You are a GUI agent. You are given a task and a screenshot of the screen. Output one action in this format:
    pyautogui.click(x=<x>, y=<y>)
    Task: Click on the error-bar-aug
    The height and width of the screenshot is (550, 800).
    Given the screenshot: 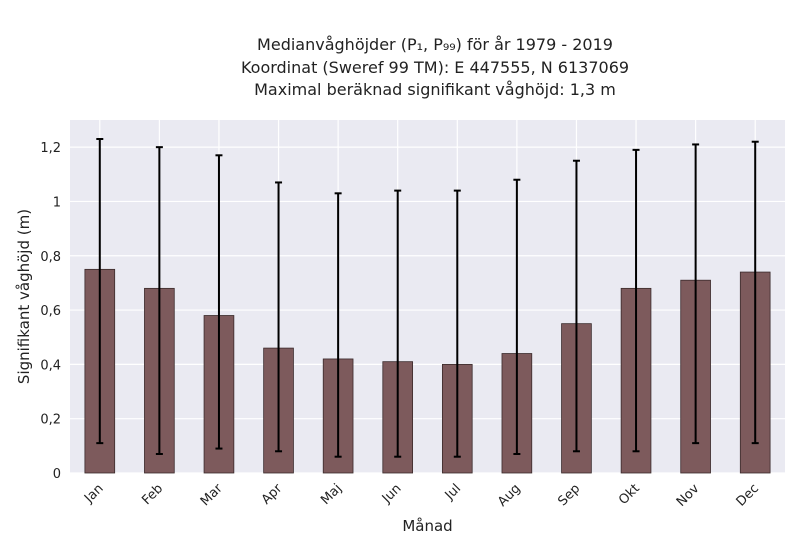 What is the action you would take?
    pyautogui.click(x=517, y=316)
    